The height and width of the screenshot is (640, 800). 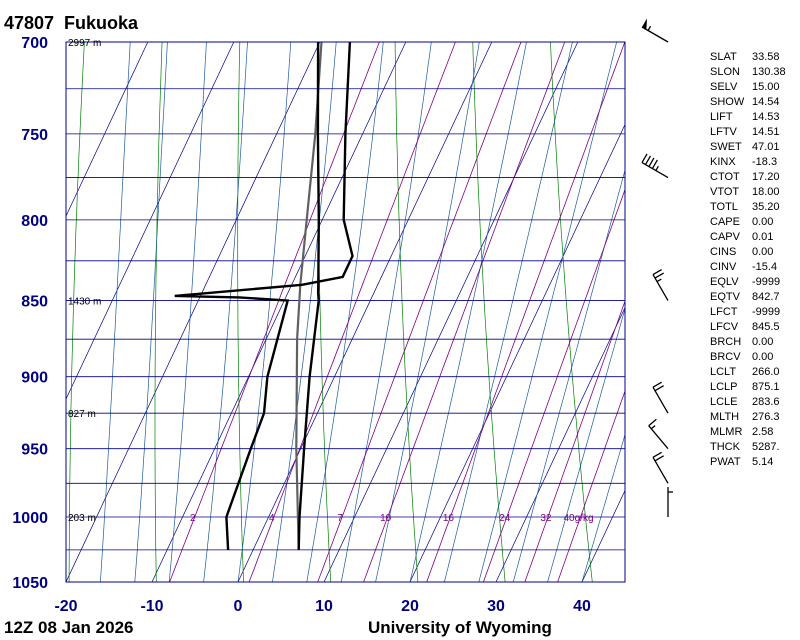 I want to click on index-value: -18.3, so click(x=765, y=162).